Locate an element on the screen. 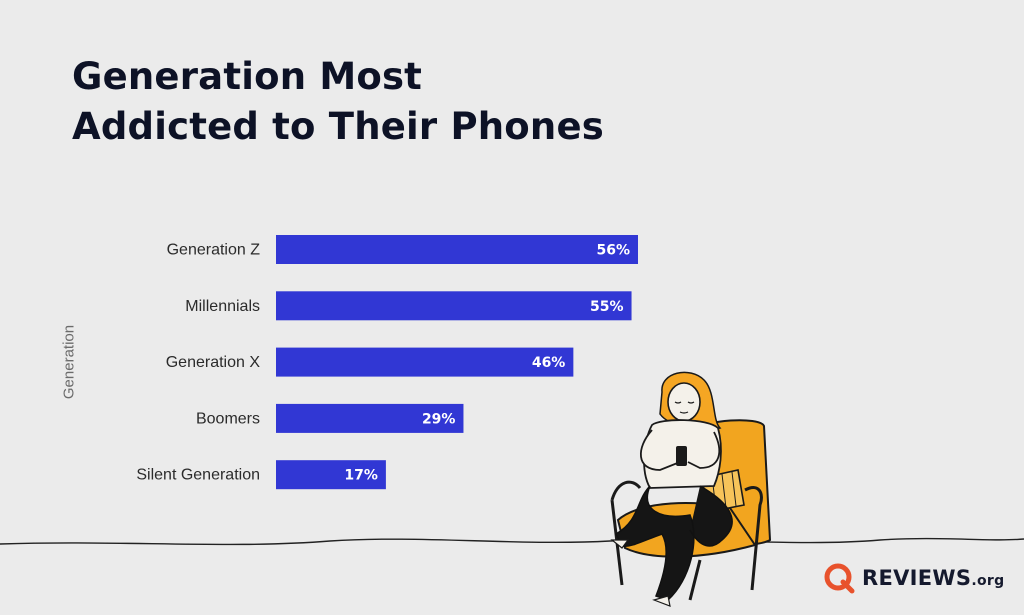 The width and height of the screenshot is (1024, 615). brand-suffix: .org is located at coordinates (988, 581).